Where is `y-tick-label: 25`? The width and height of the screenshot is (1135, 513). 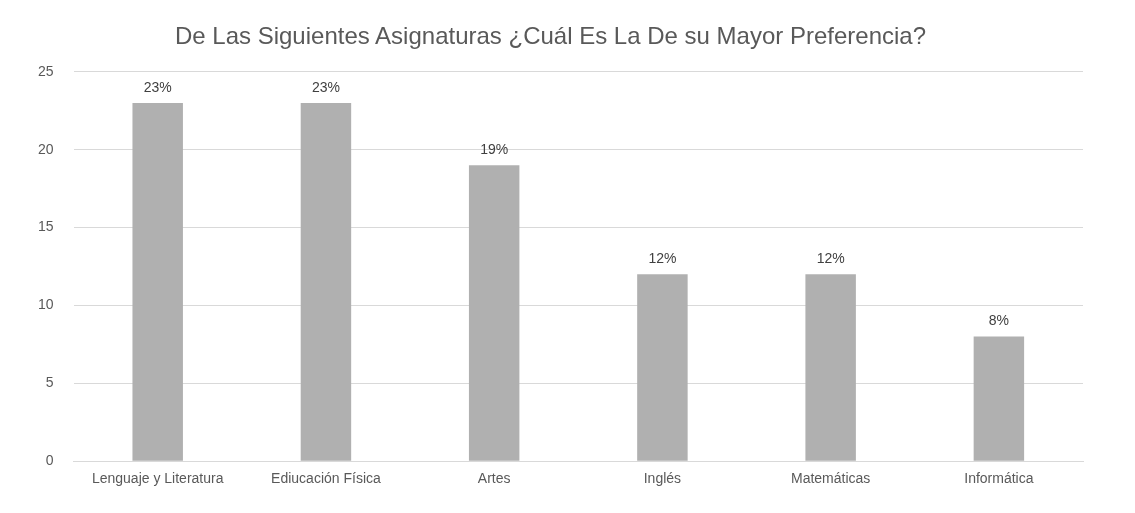
y-tick-label: 25 is located at coordinates (45, 70).